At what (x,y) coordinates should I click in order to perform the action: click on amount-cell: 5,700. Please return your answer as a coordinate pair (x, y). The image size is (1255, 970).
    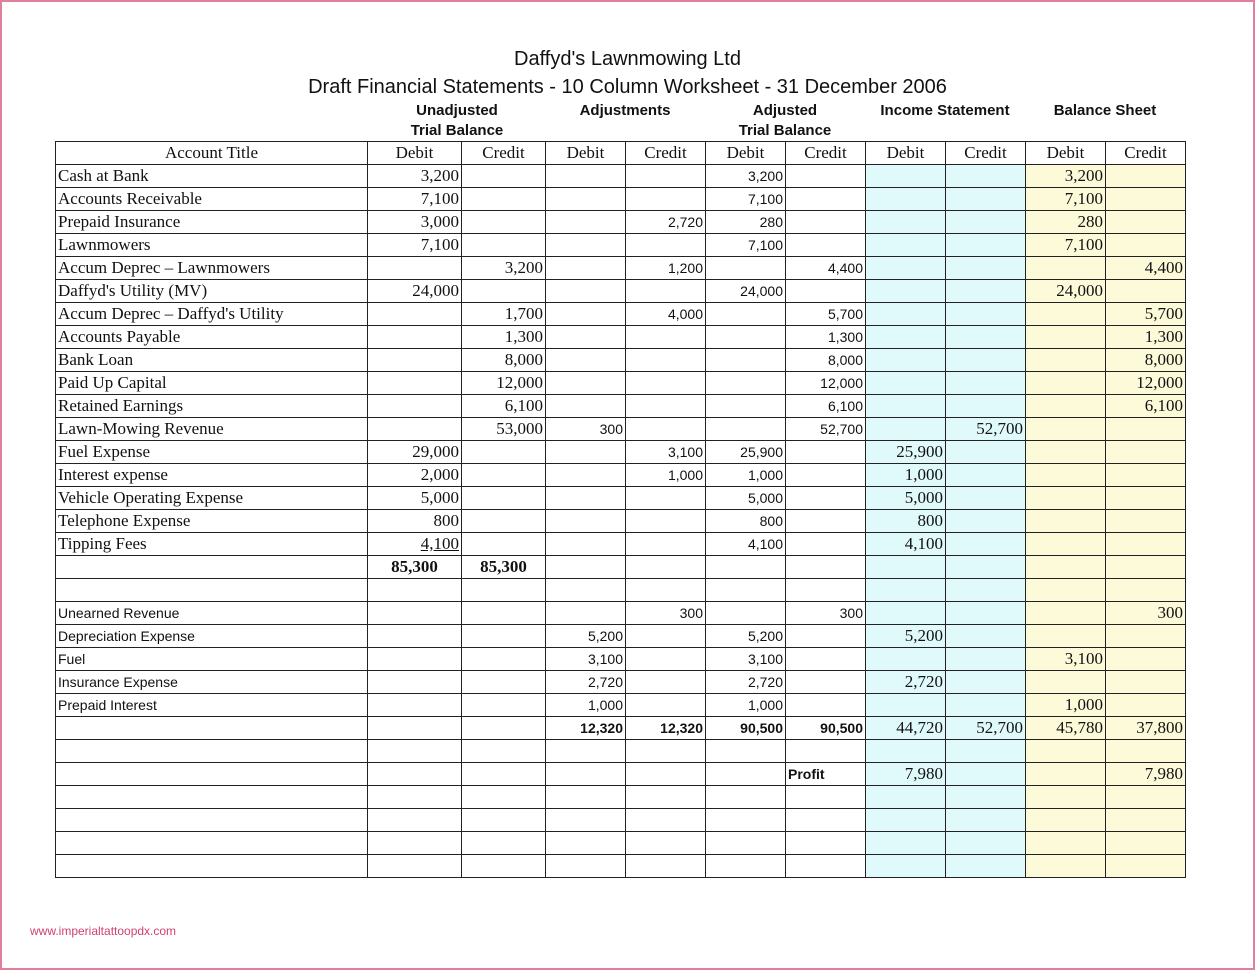
    Looking at the image, I should click on (825, 314).